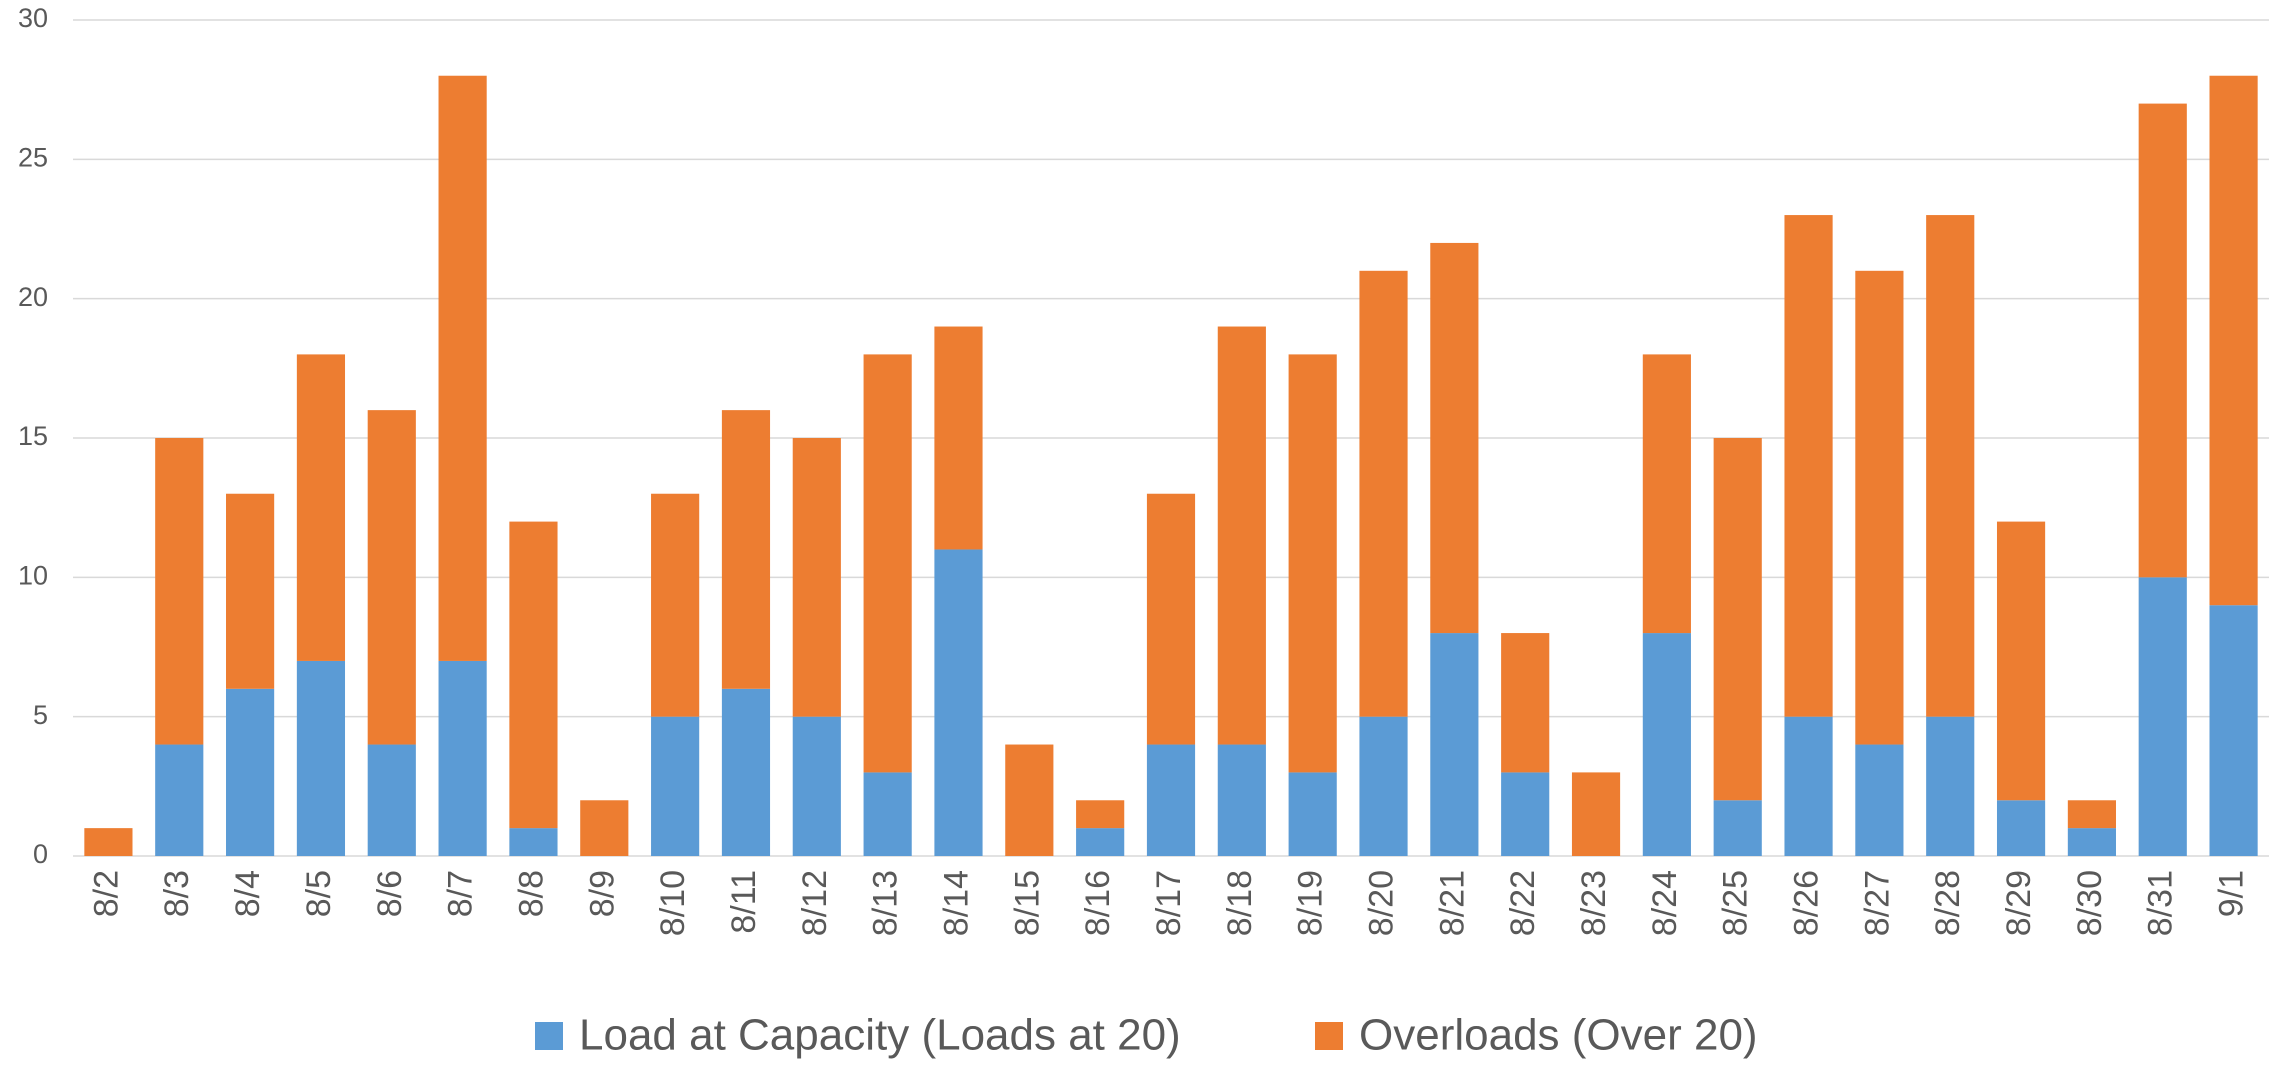 This screenshot has width=2278, height=1067. What do you see at coordinates (2090, 903) in the screenshot?
I see `x-tick-label: 8/30` at bounding box center [2090, 903].